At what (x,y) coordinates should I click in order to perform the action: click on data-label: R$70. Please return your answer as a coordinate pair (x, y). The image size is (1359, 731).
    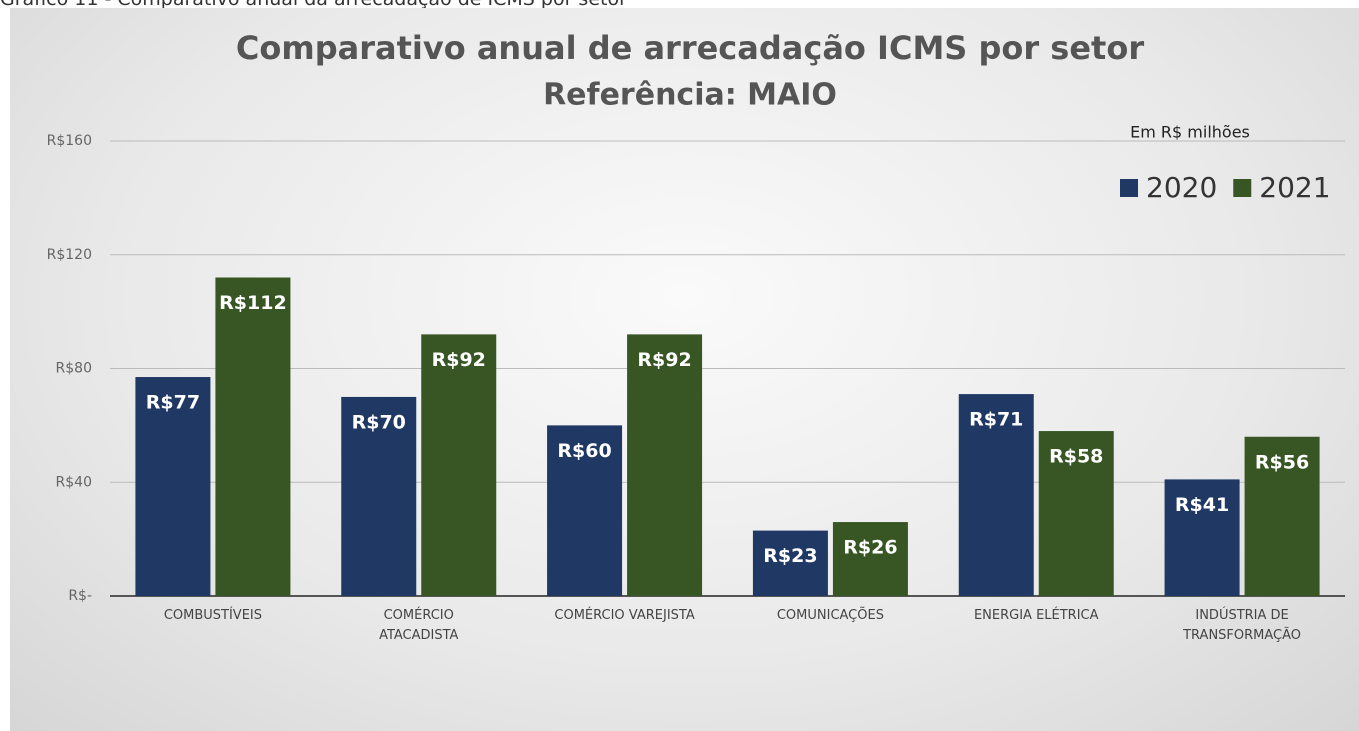
    Looking at the image, I should click on (379, 422).